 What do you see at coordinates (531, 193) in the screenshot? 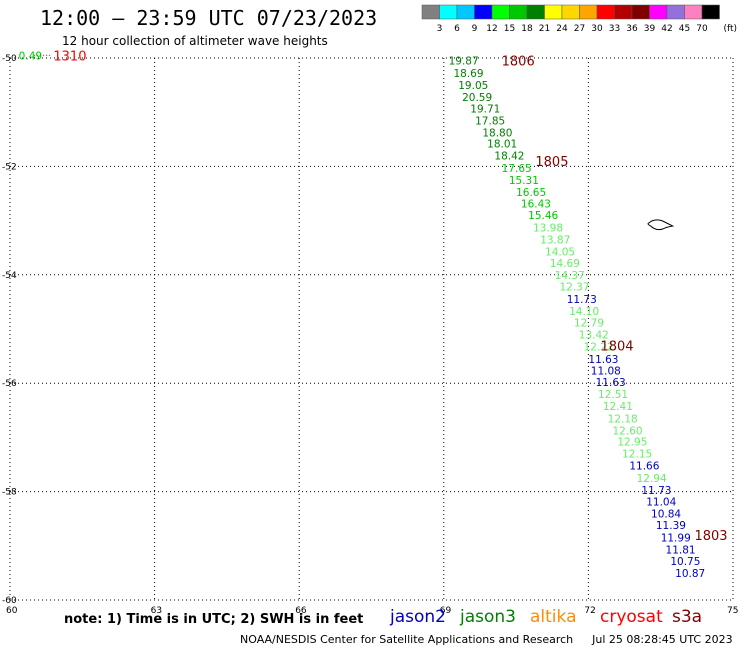
I see `wave-height-label: 16.65` at bounding box center [531, 193].